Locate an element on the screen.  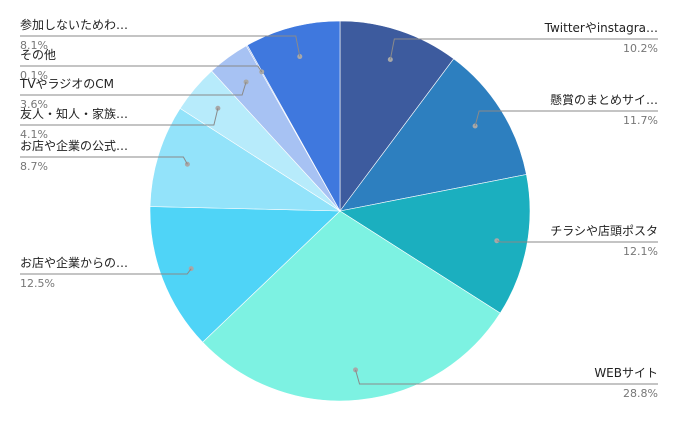
slice-percent-label: 10.2% is located at coordinates (640, 48).